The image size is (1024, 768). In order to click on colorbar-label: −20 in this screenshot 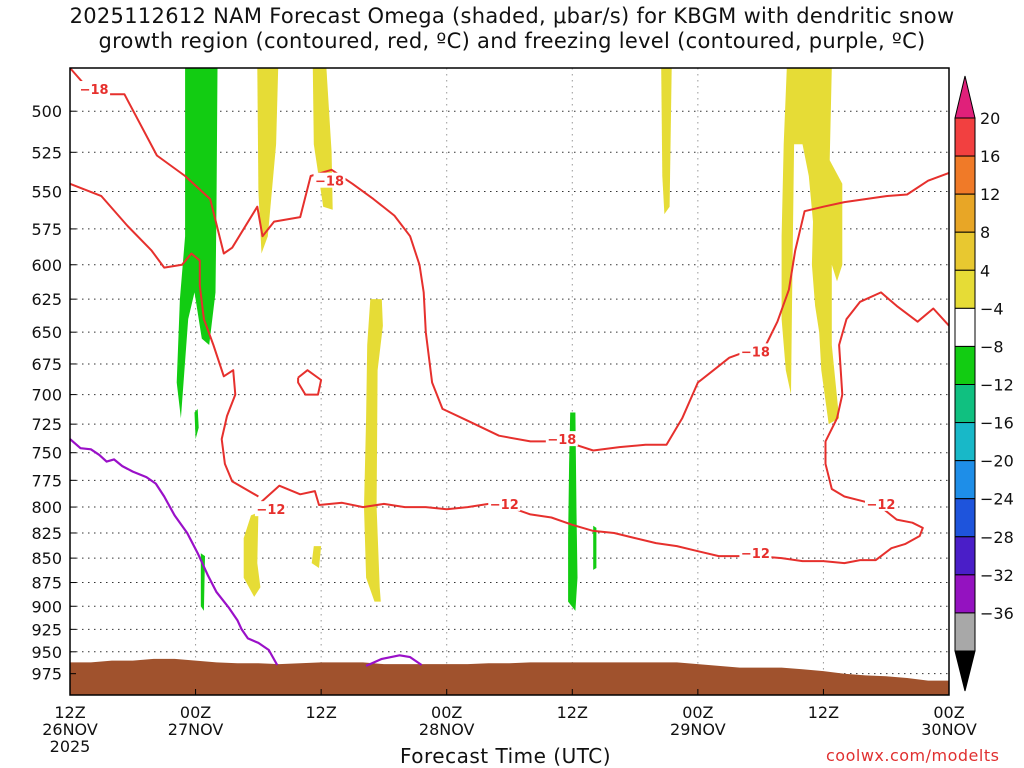, I will do `click(997, 461)`.